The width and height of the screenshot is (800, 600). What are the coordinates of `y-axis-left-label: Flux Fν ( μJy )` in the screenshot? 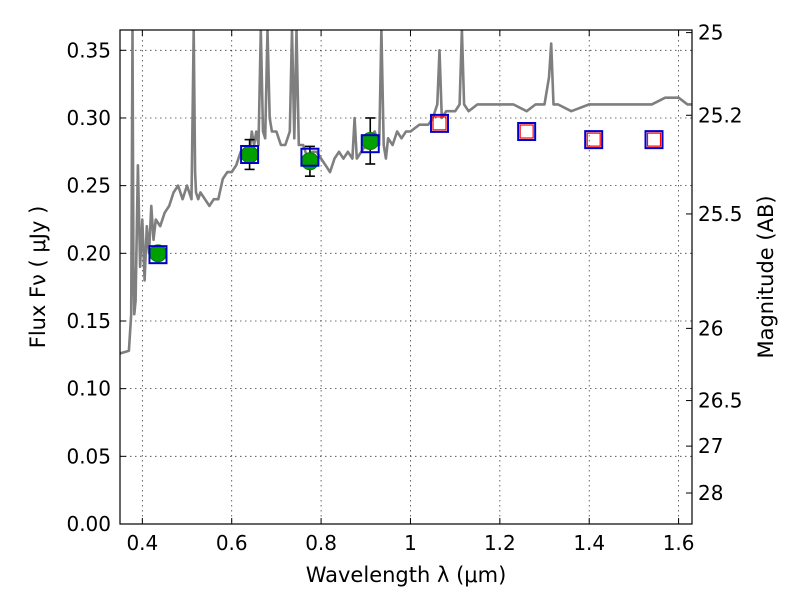 It's located at (38, 277).